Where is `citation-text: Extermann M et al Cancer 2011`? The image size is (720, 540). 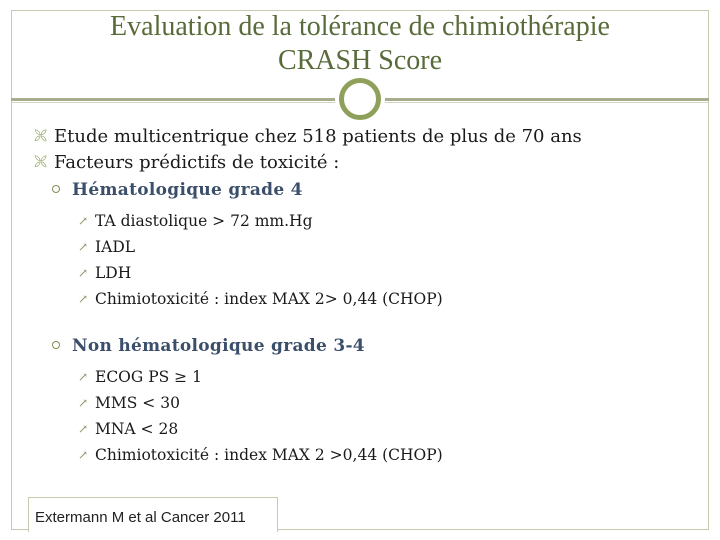
citation-text: Extermann M et al Cancer 2011 is located at coordinates (140, 517).